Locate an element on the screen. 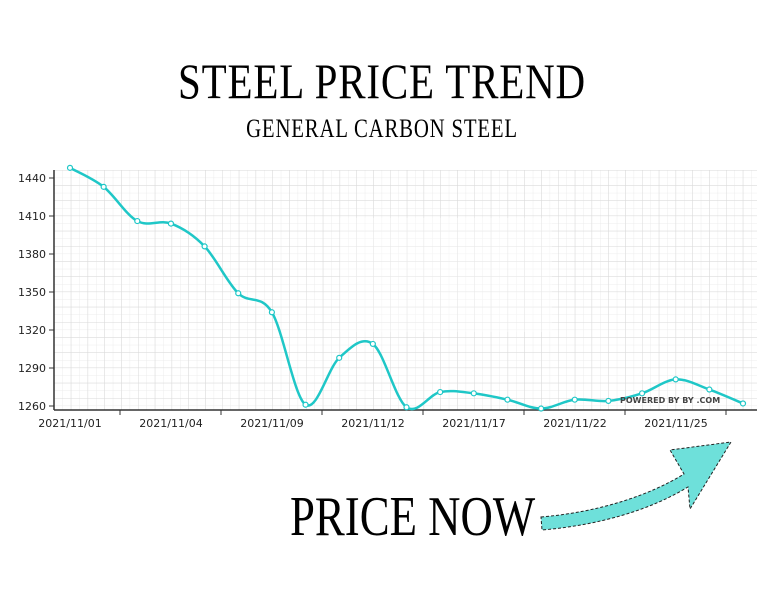  x-tick-label: 2021/11/25 is located at coordinates (675, 423).